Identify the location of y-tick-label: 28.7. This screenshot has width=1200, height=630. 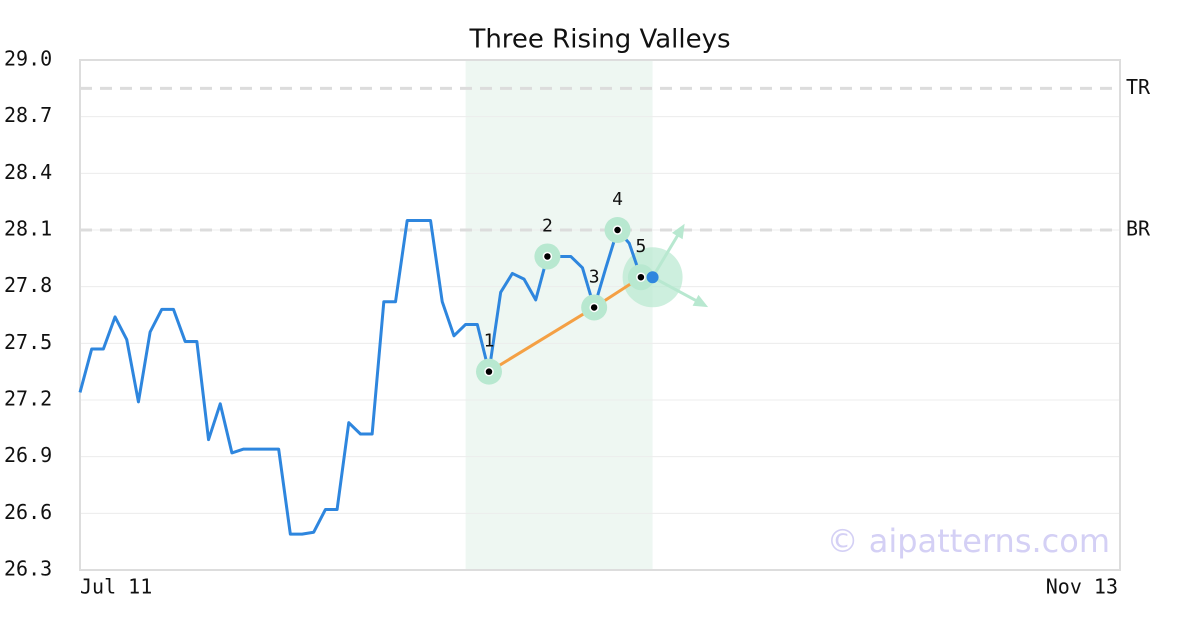
(28, 115).